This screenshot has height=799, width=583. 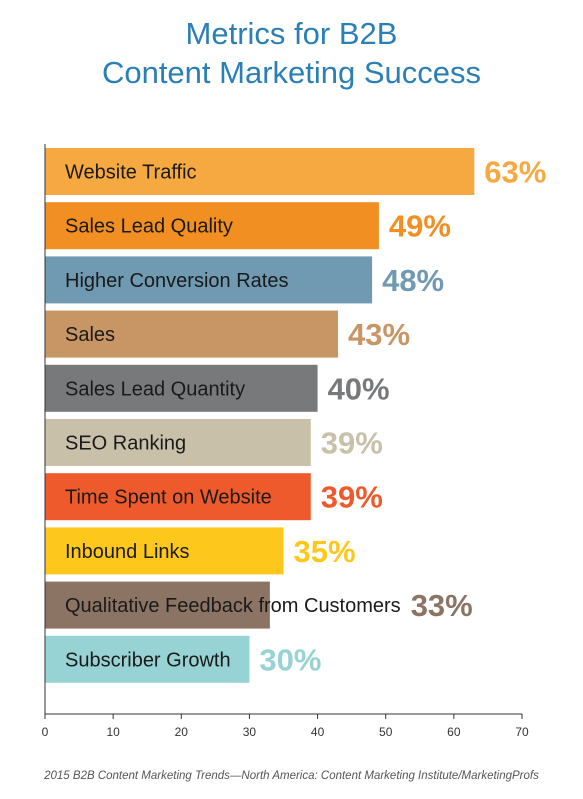 I want to click on bar-value-label-6: 39%, so click(x=352, y=497).